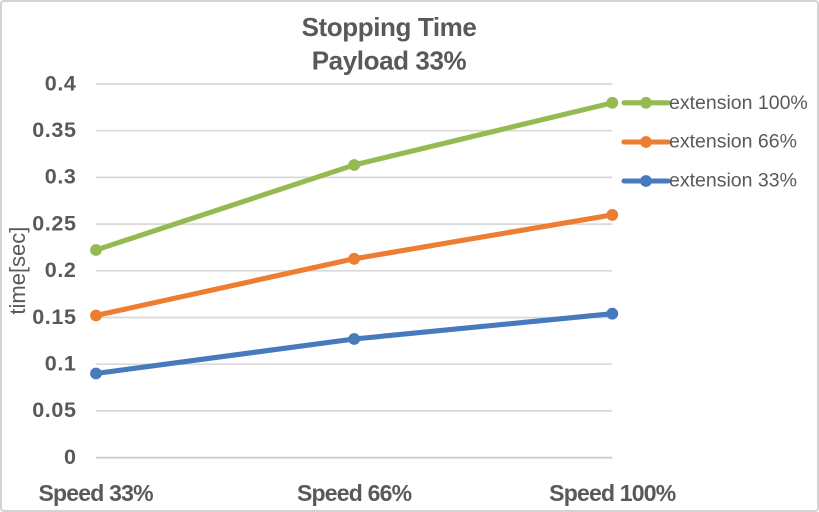  What do you see at coordinates (54, 317) in the screenshot?
I see `svg-text: 0.15` at bounding box center [54, 317].